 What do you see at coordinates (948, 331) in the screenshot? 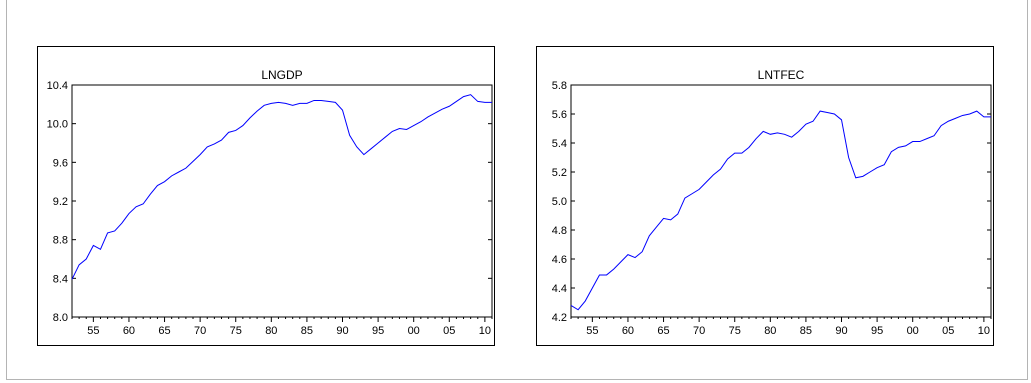
I see `lntfec-xtick-label: 05` at bounding box center [948, 331].